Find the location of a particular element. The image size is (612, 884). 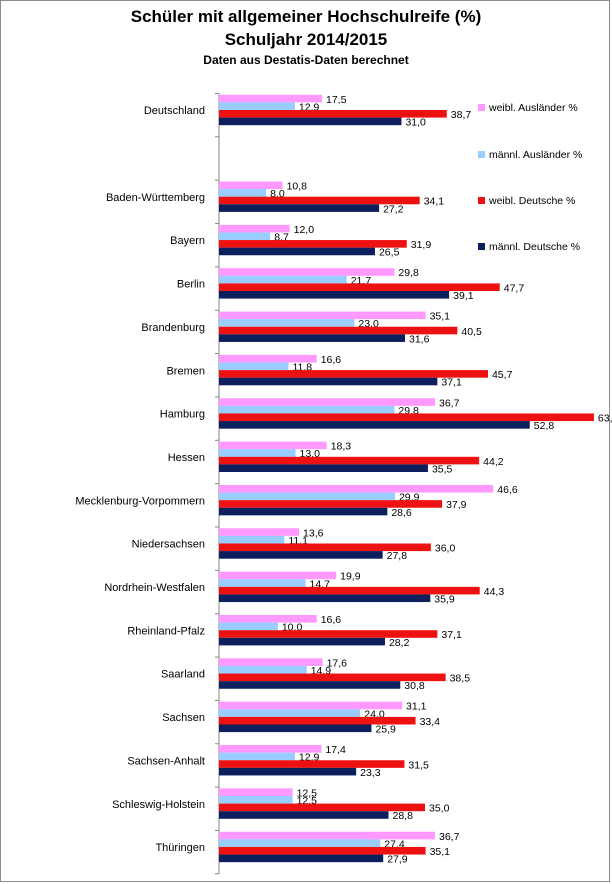

category-label-sachsen-anhalt: Sachsen-Anhalt is located at coordinates (166, 761).